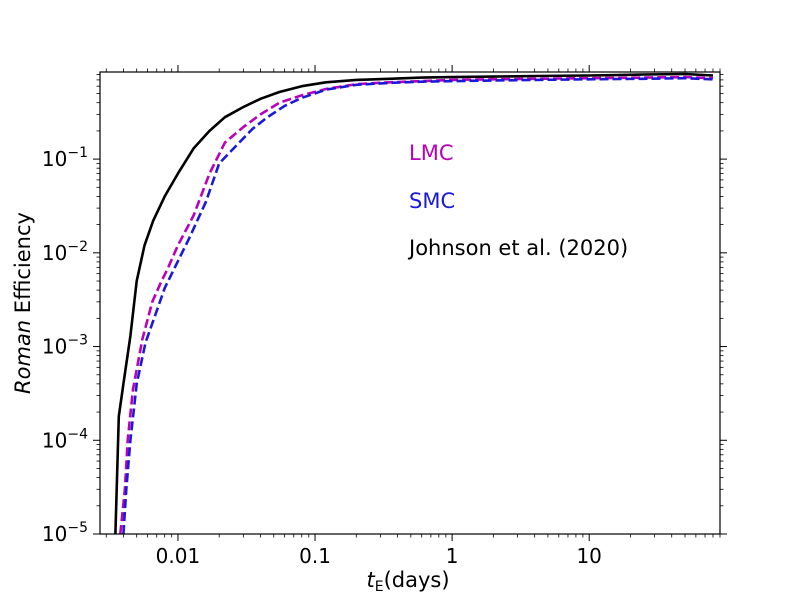 This screenshot has width=800, height=600. I want to click on x-tick-label: 0.1, so click(315, 556).